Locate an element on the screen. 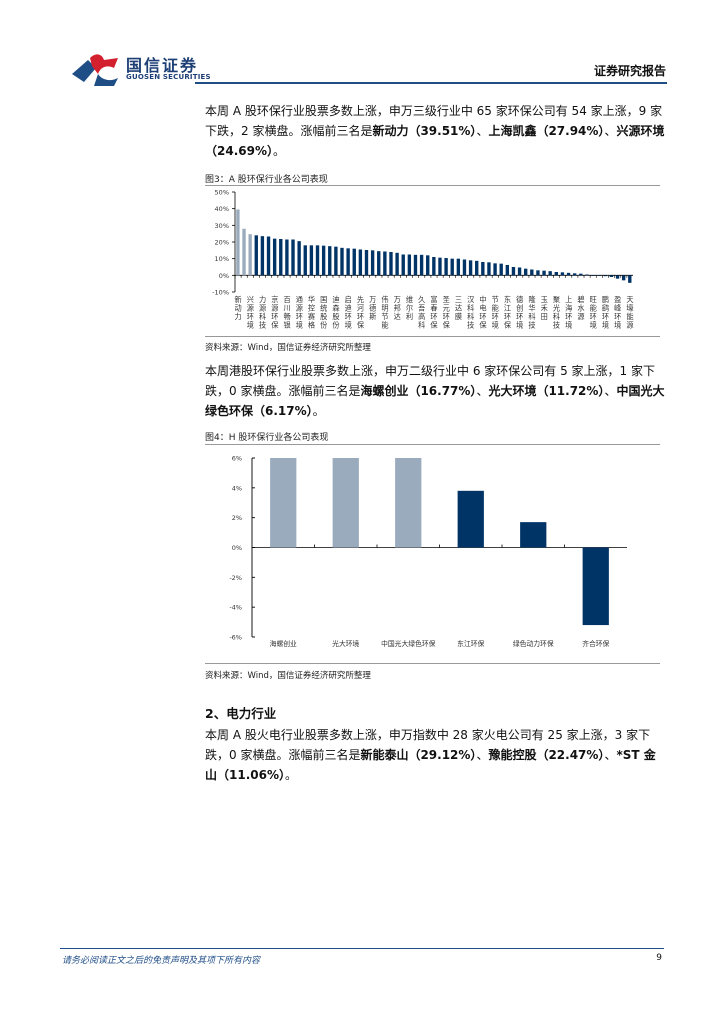 Image resolution: width=724 pixels, height=1024 pixels. x-category-label: 新 is located at coordinates (237, 299).